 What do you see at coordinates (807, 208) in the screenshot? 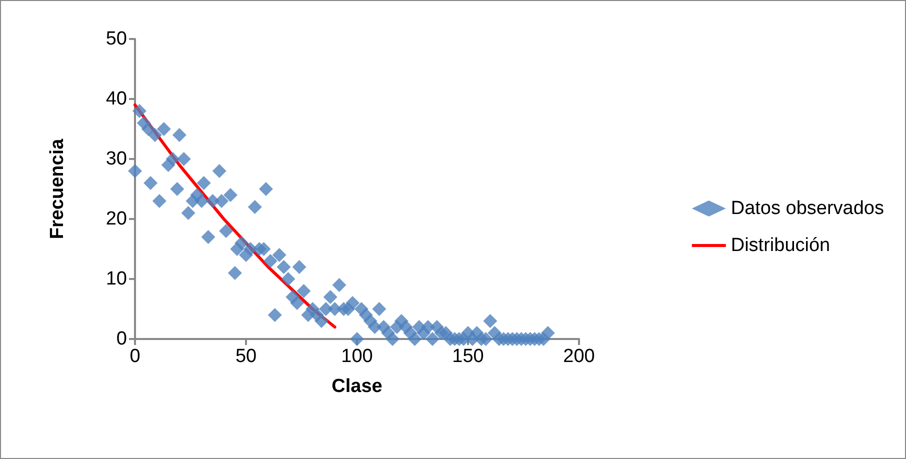
I see `legend-label: Datos observados` at bounding box center [807, 208].